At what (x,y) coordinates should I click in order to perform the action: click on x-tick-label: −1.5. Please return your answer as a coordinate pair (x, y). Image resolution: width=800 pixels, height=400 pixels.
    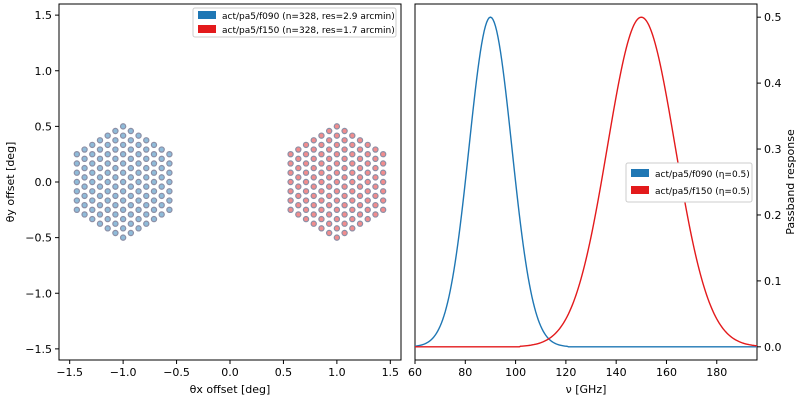
    Looking at the image, I should click on (69, 372).